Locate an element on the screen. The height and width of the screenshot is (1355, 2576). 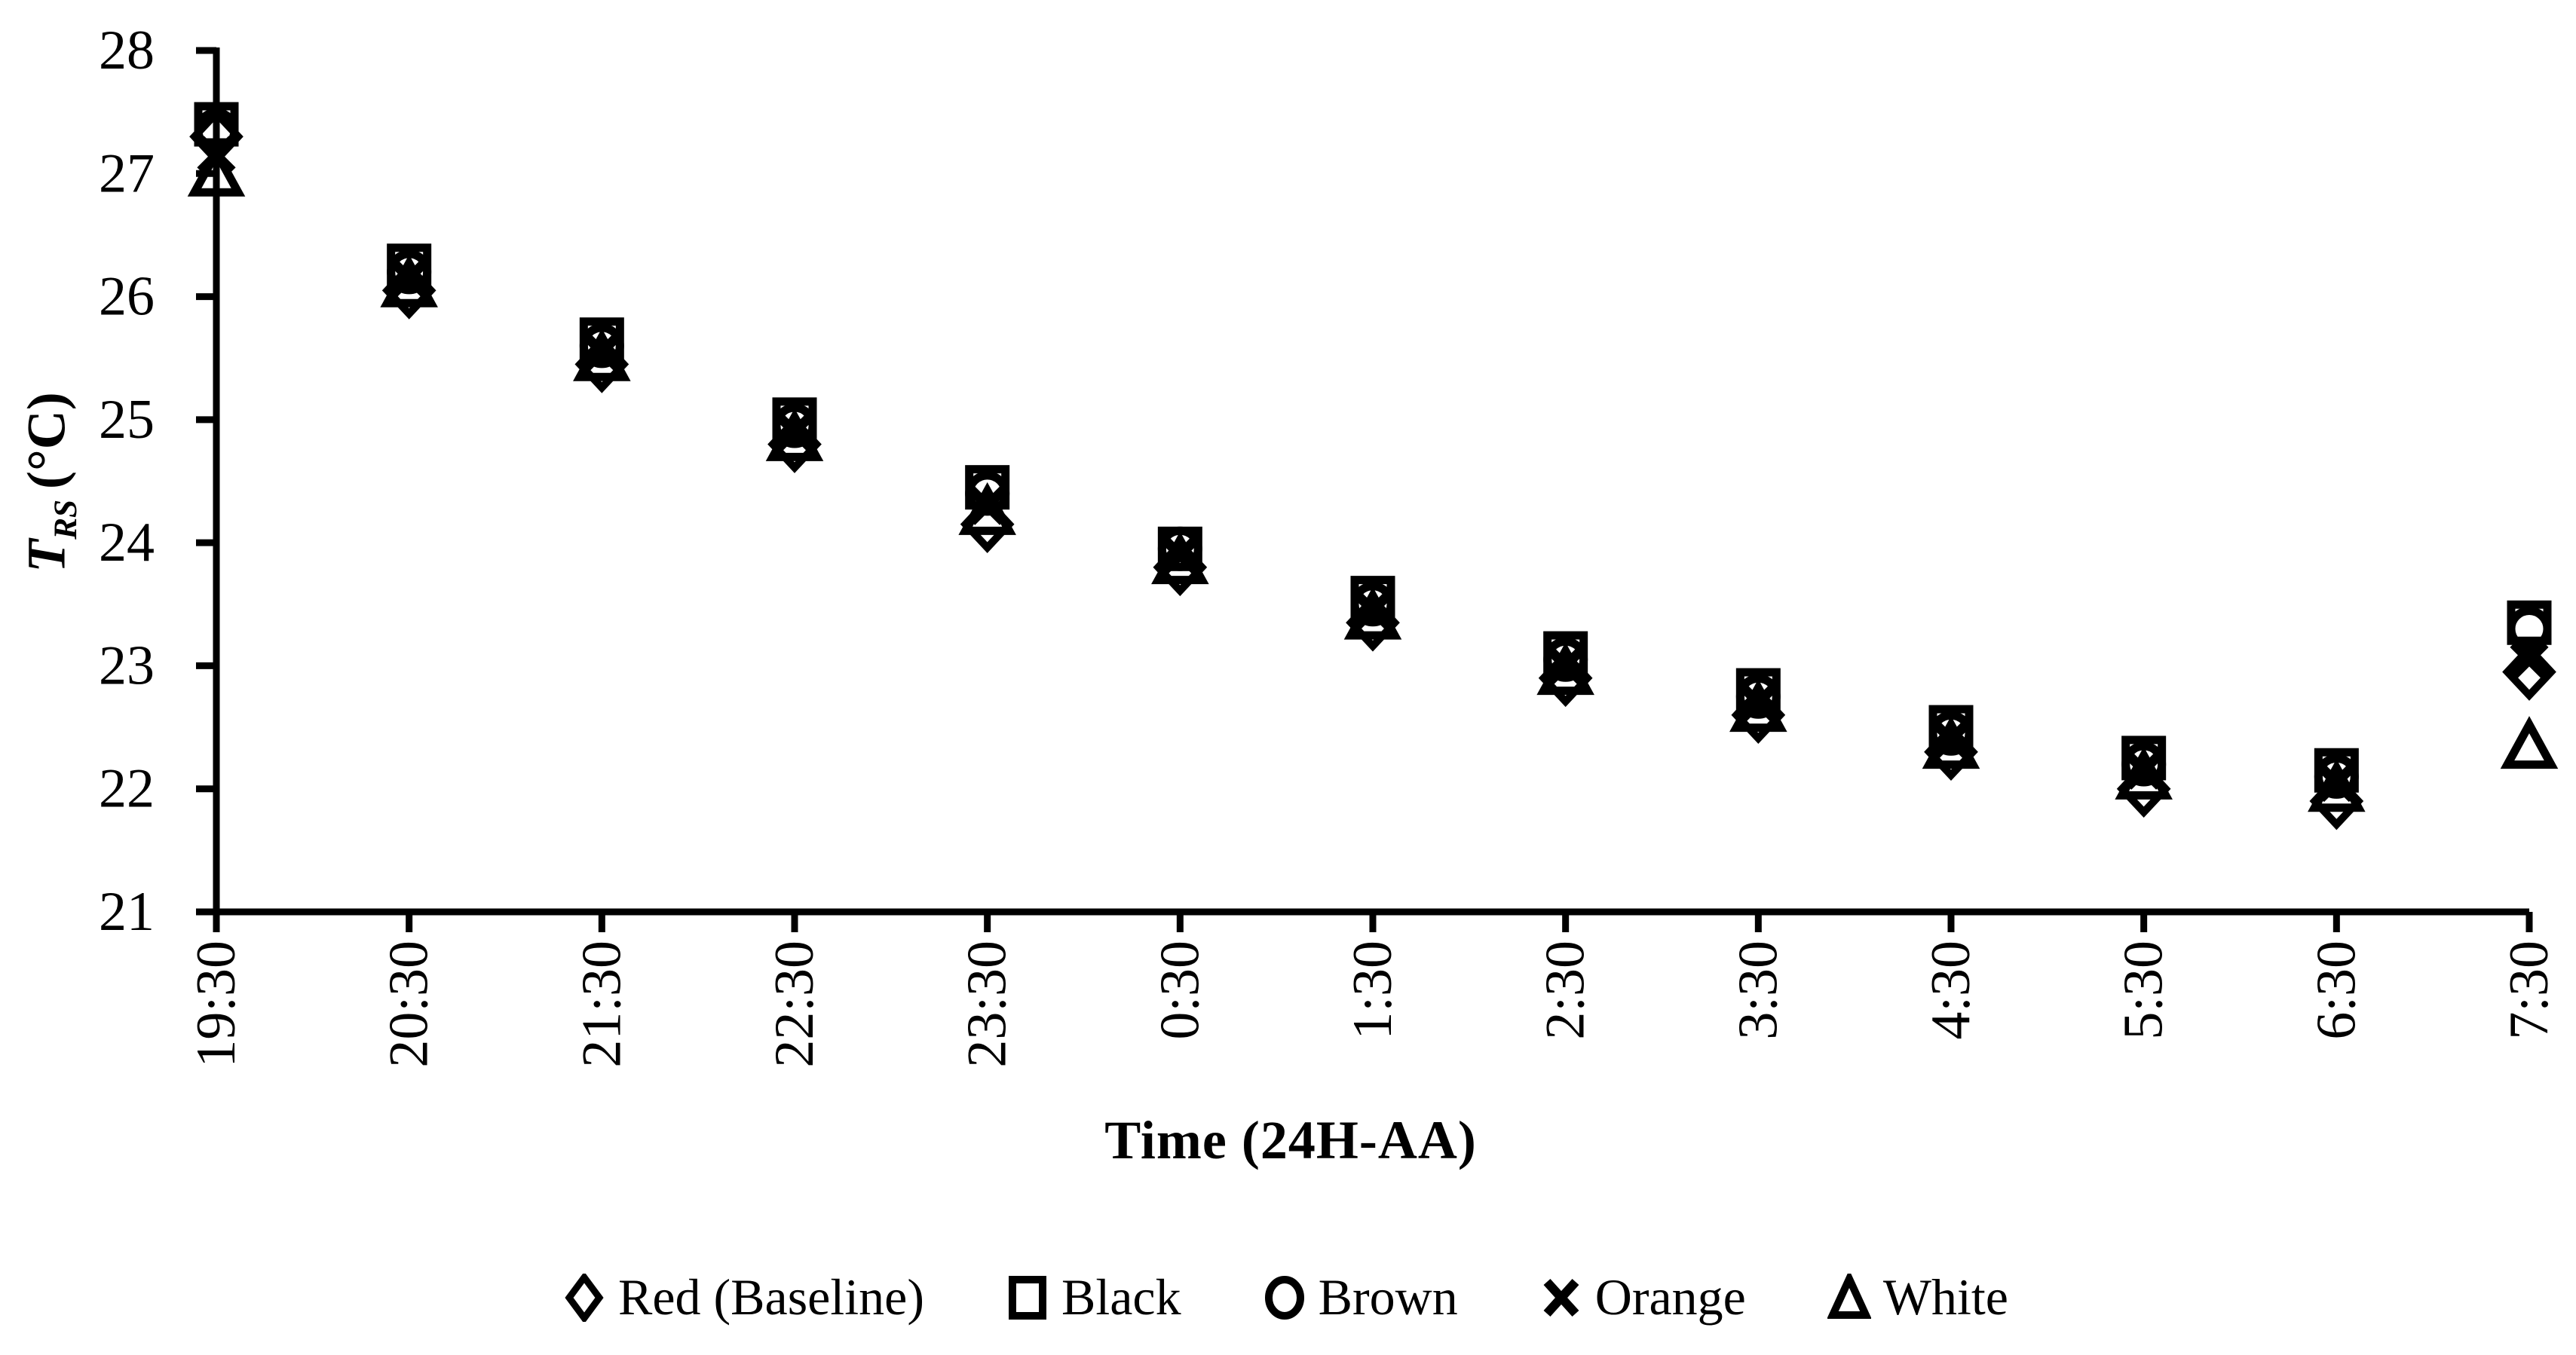
legend-item-red-baseline: Red (Baseline) is located at coordinates (743, 1298).